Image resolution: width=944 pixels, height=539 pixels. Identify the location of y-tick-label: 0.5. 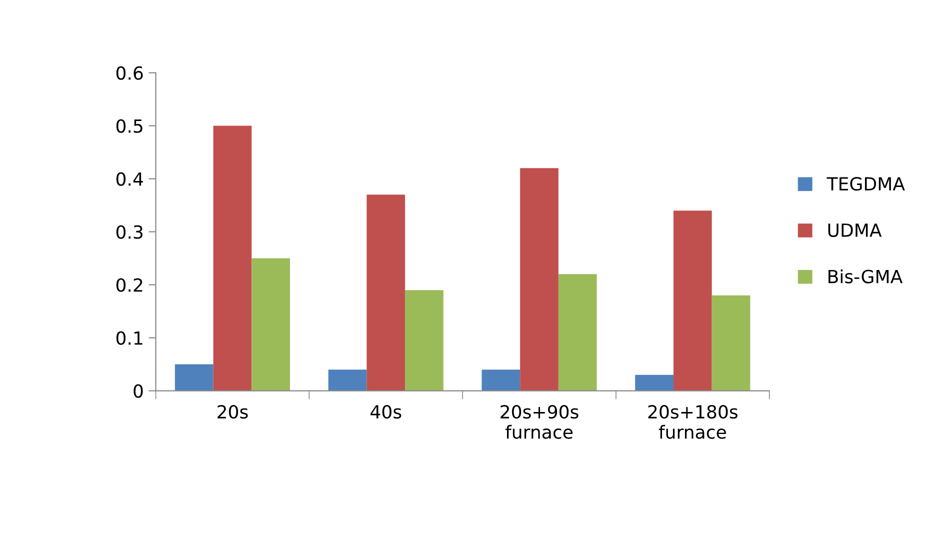
(129, 126).